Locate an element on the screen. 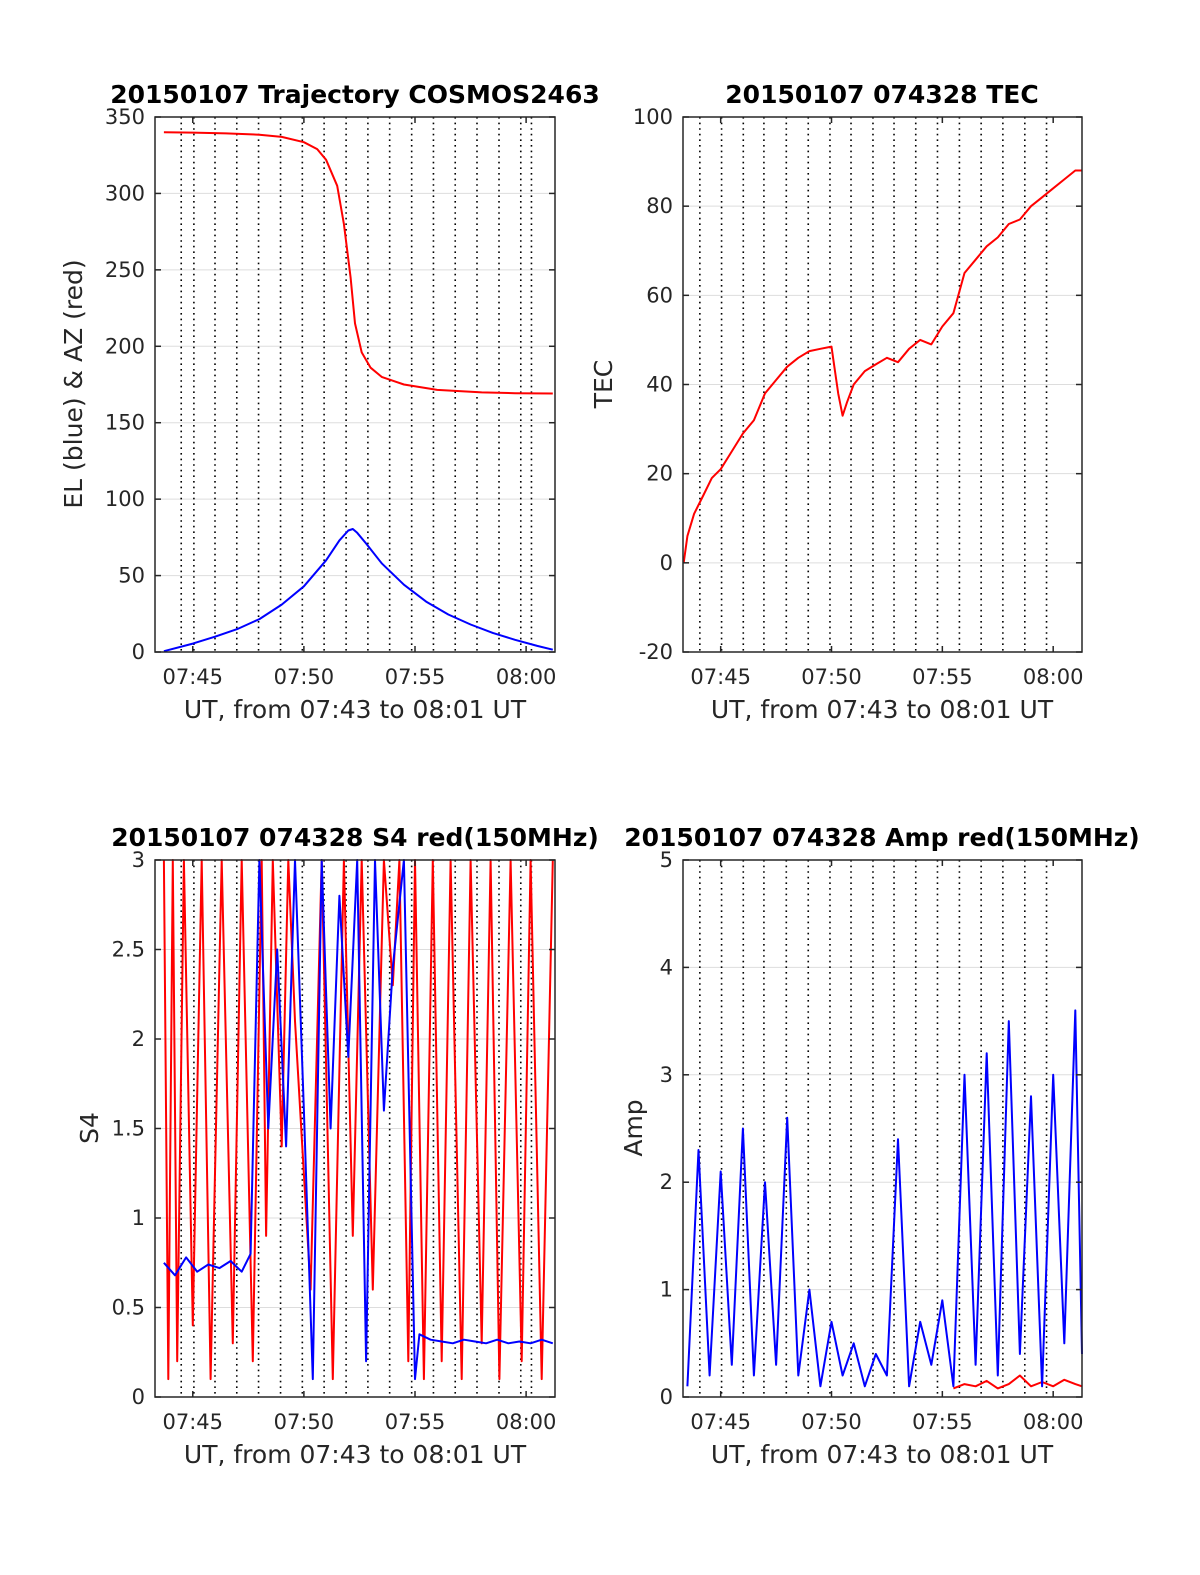 This screenshot has width=1200, height=1575. y-axis-label: Amp is located at coordinates (633, 1127).